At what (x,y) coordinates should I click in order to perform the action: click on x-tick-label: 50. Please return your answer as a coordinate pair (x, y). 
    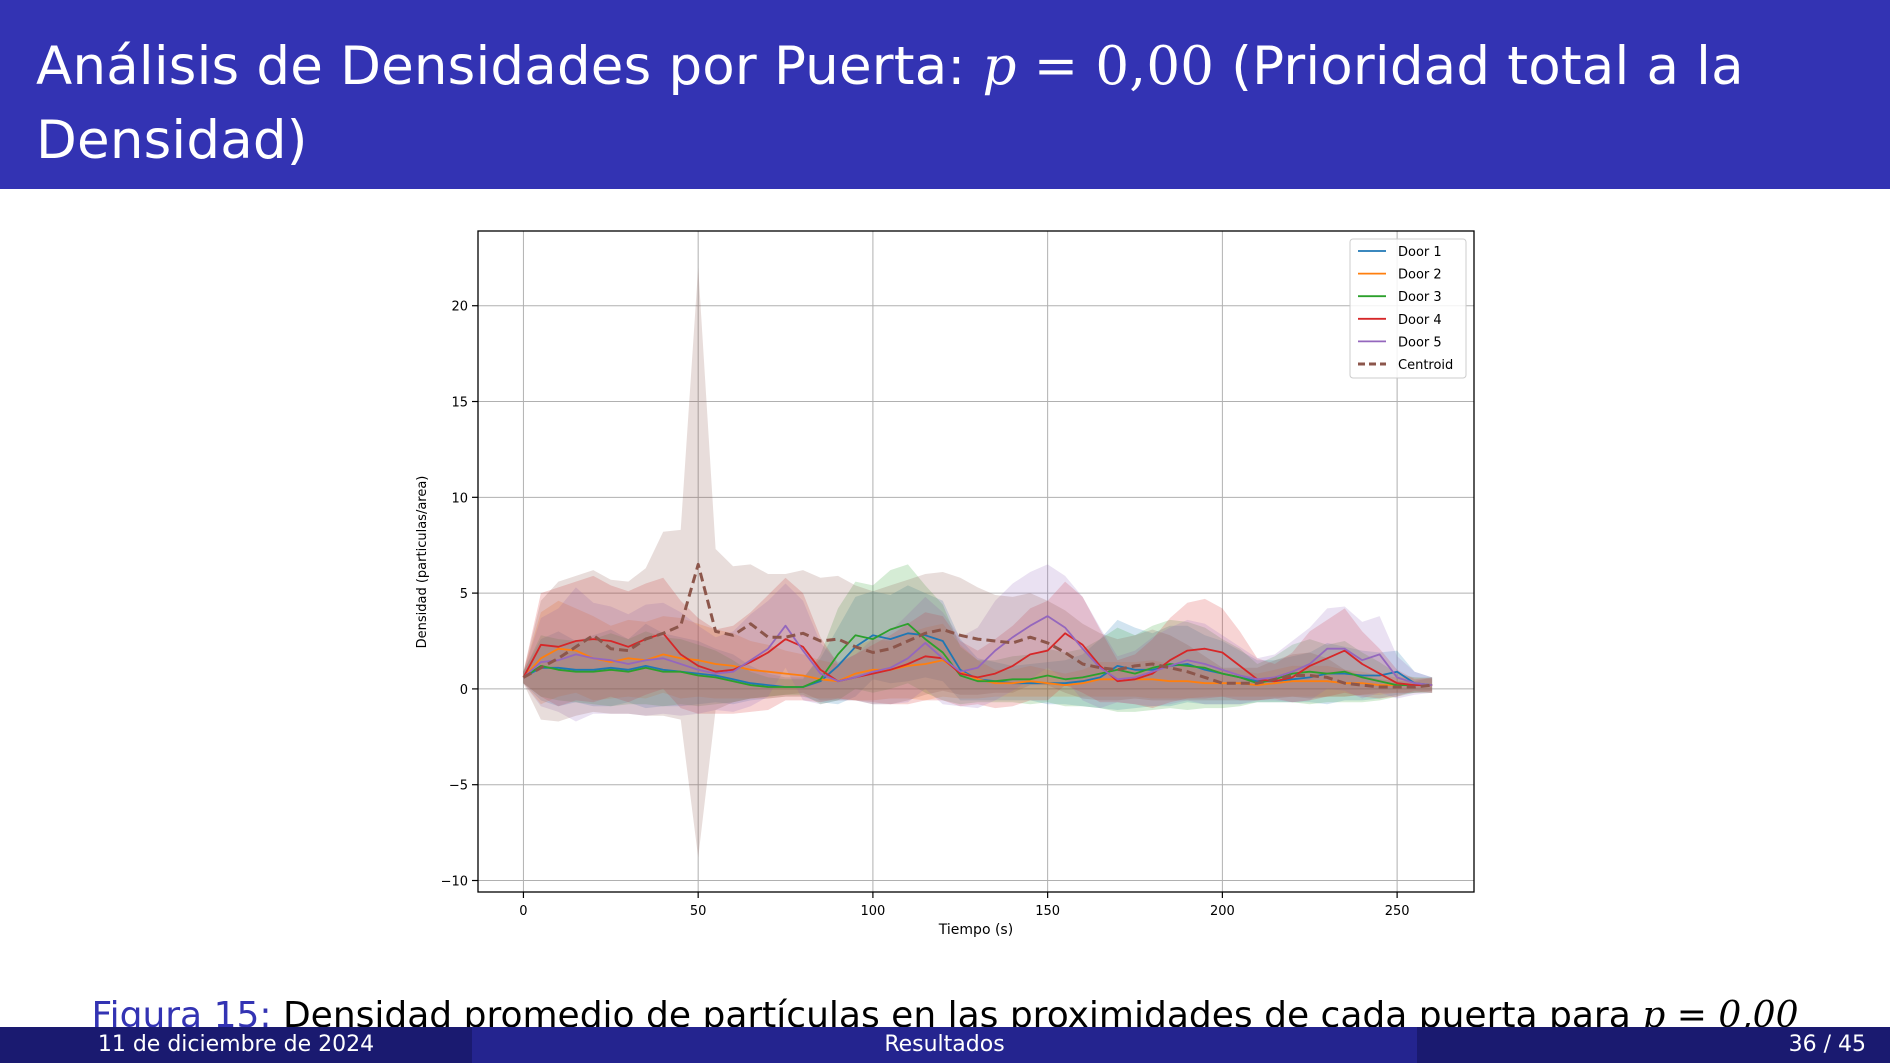
    Looking at the image, I should click on (698, 911).